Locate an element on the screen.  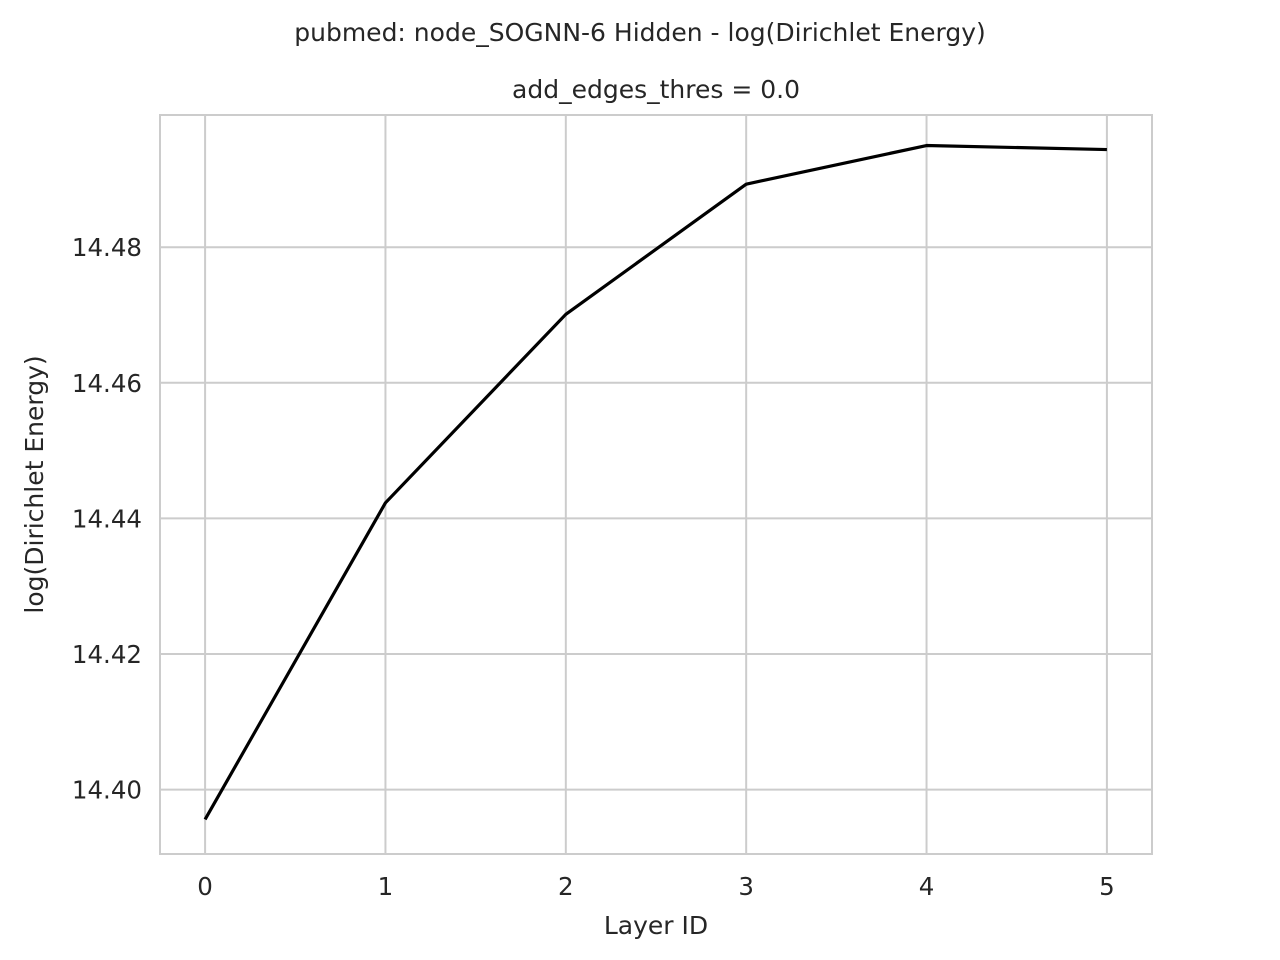
y-tick-label: 14.46 is located at coordinates (107, 383).